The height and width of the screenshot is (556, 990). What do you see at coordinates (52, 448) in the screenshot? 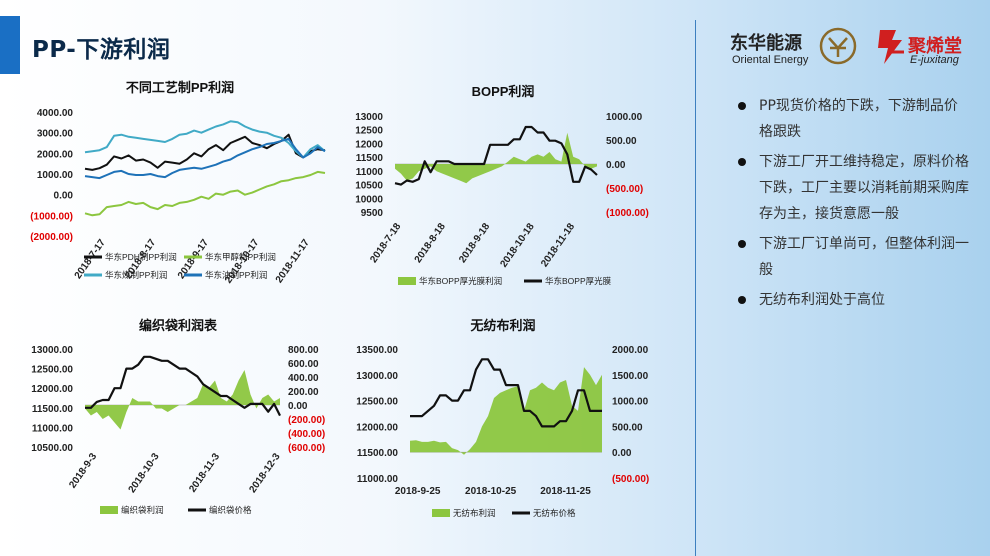
I see `y-tick-label: 10500.00` at bounding box center [52, 448].